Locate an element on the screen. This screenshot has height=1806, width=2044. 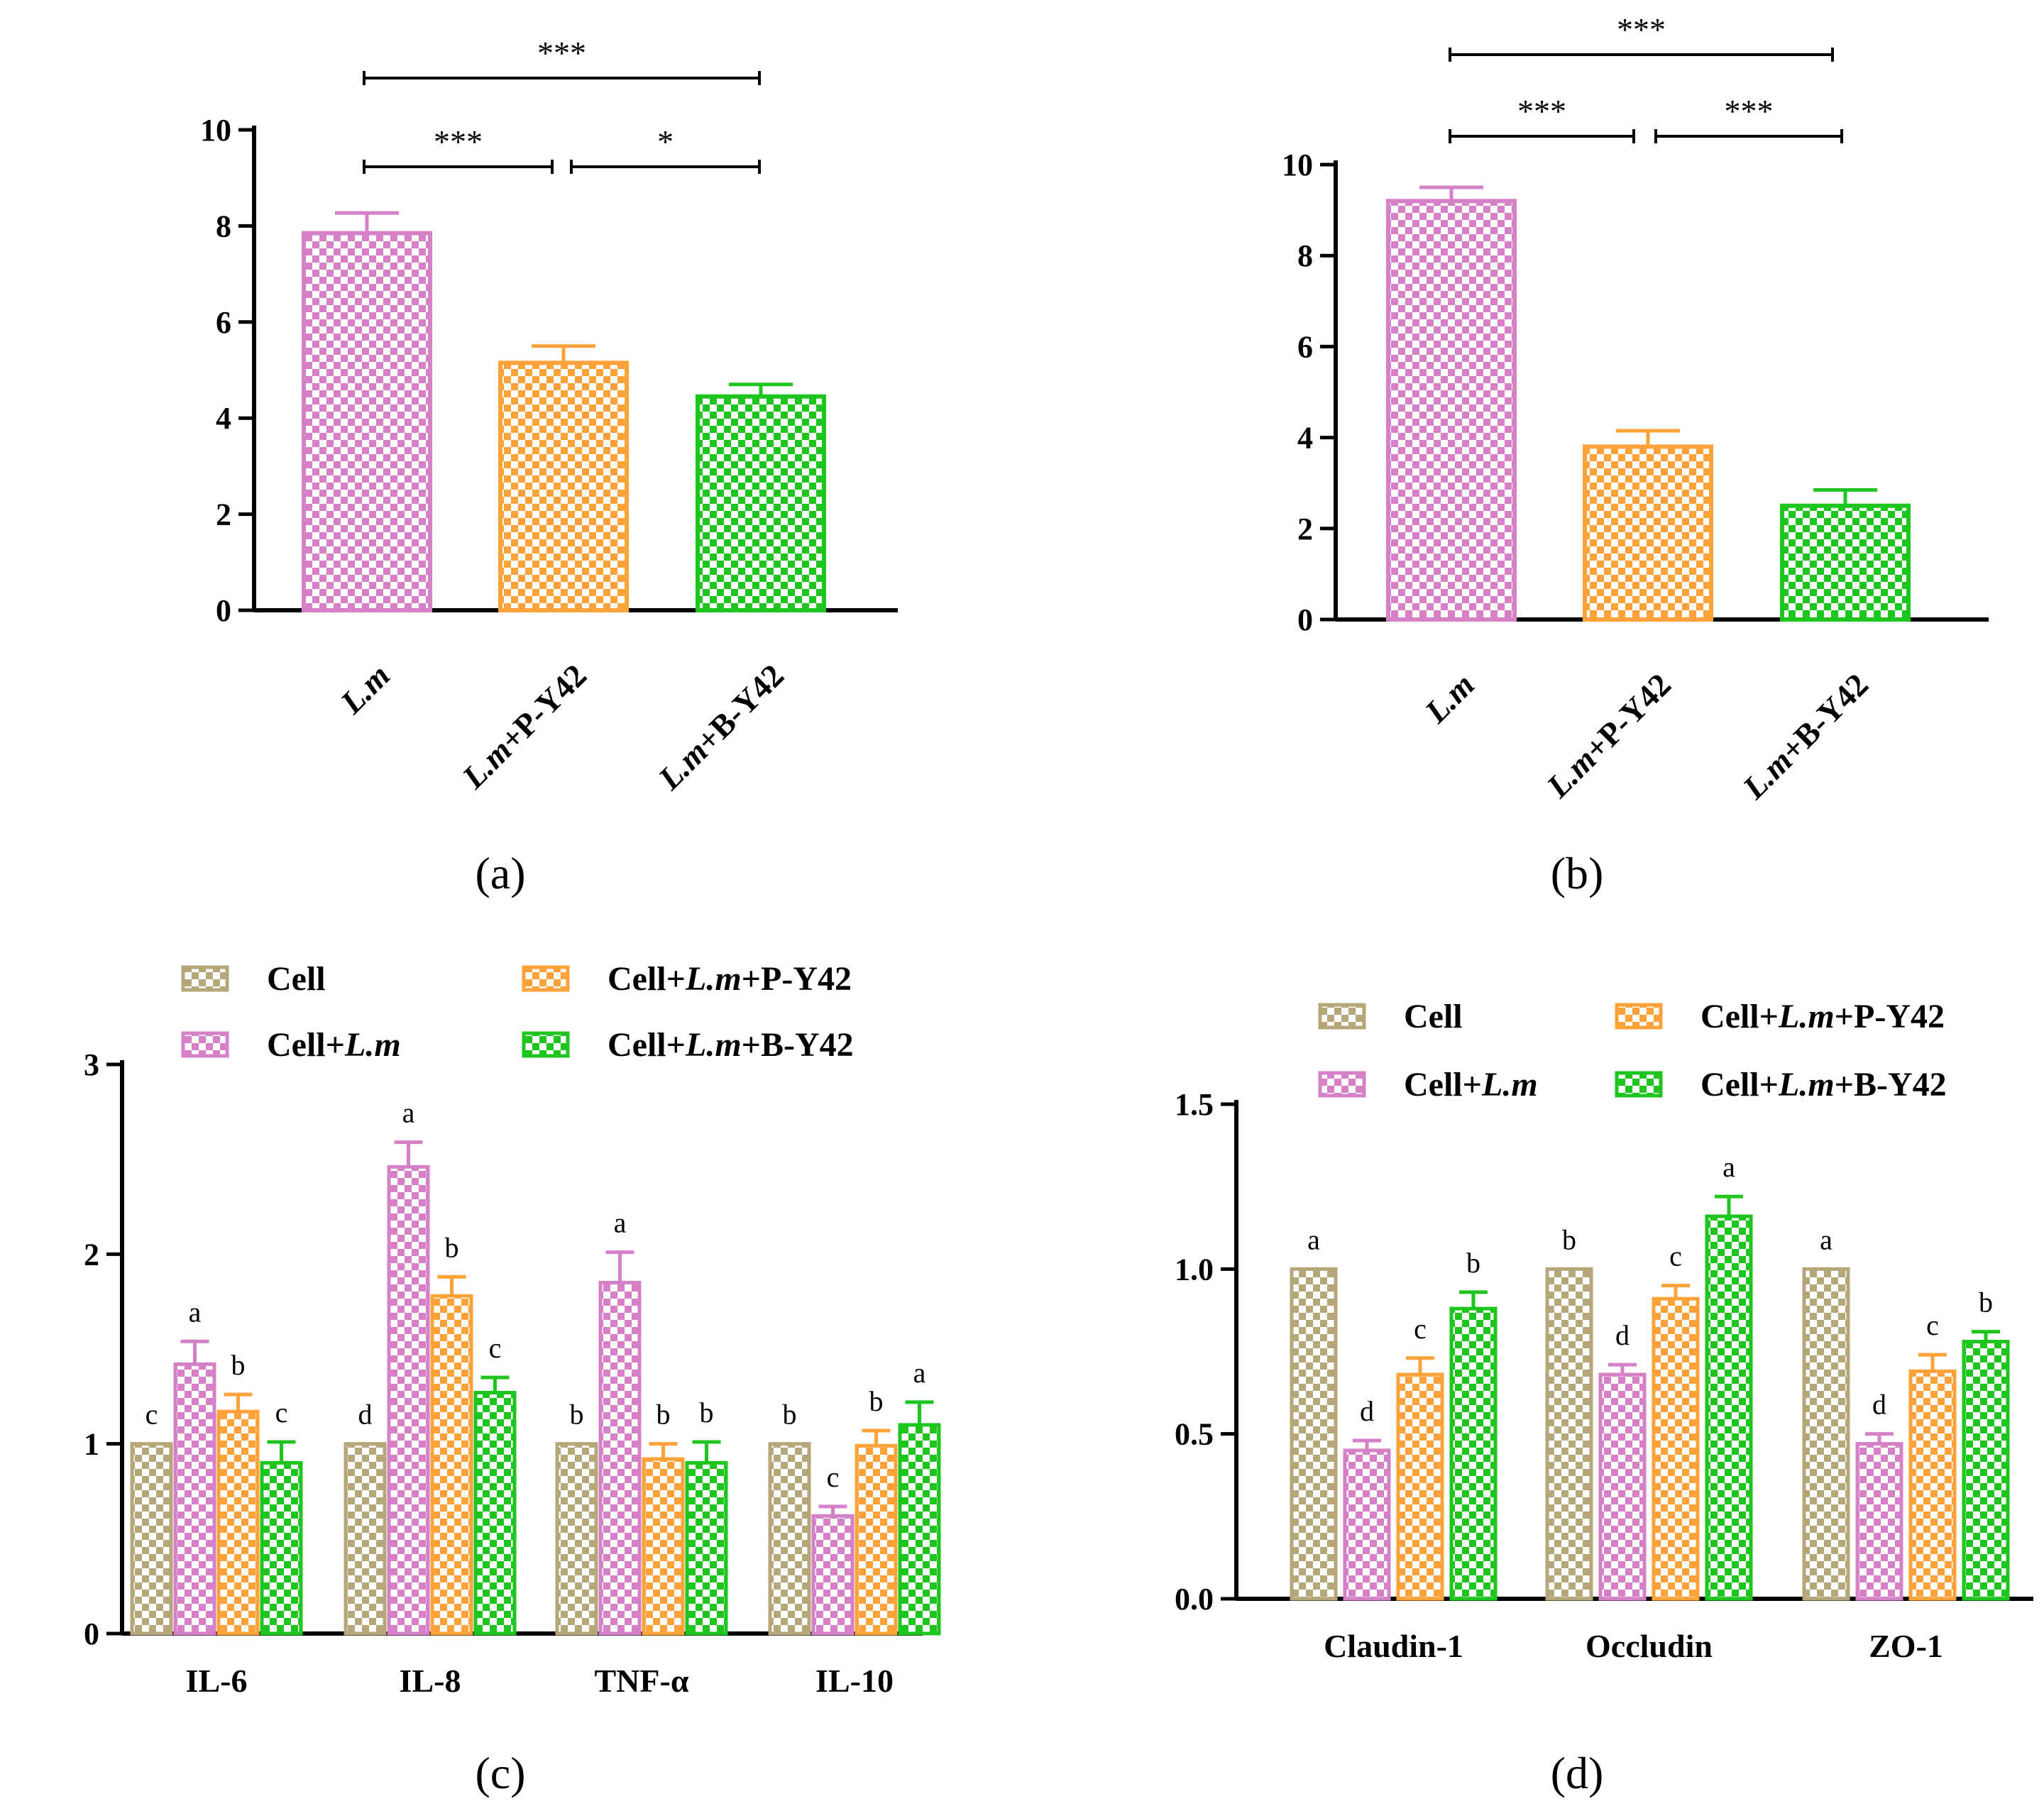
y-tick-label: 1.0 is located at coordinates (1194, 1269).